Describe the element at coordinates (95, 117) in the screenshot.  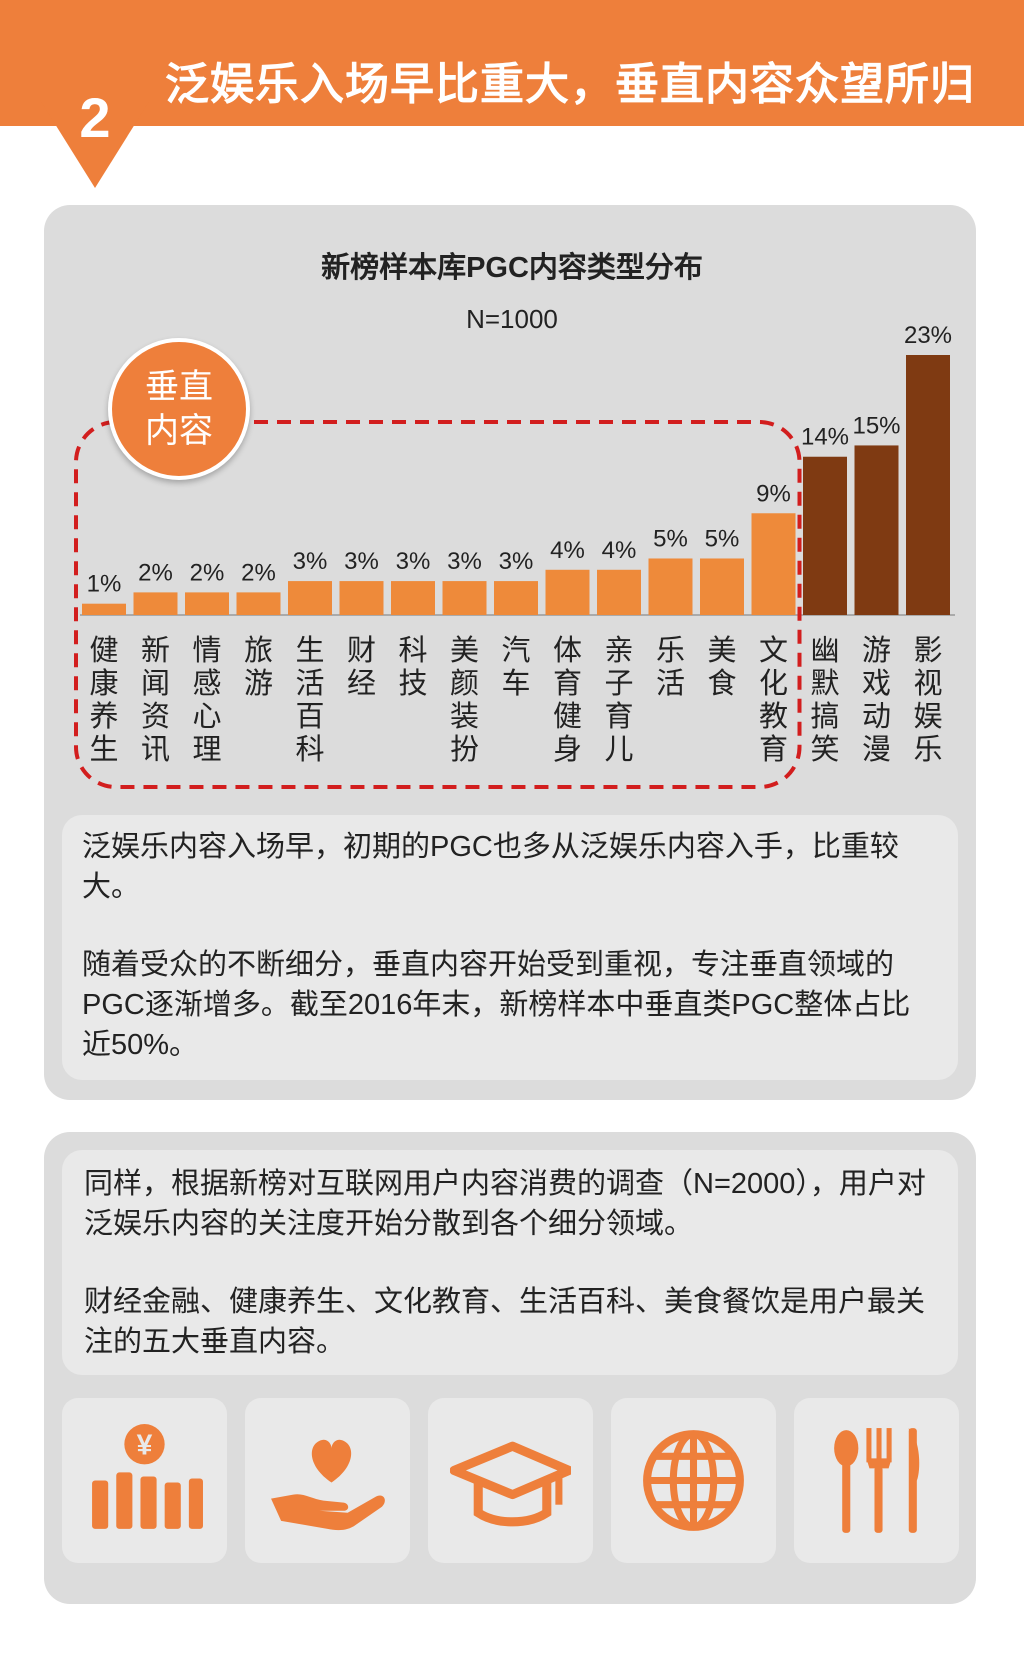
I see `section-number: 2` at that location.